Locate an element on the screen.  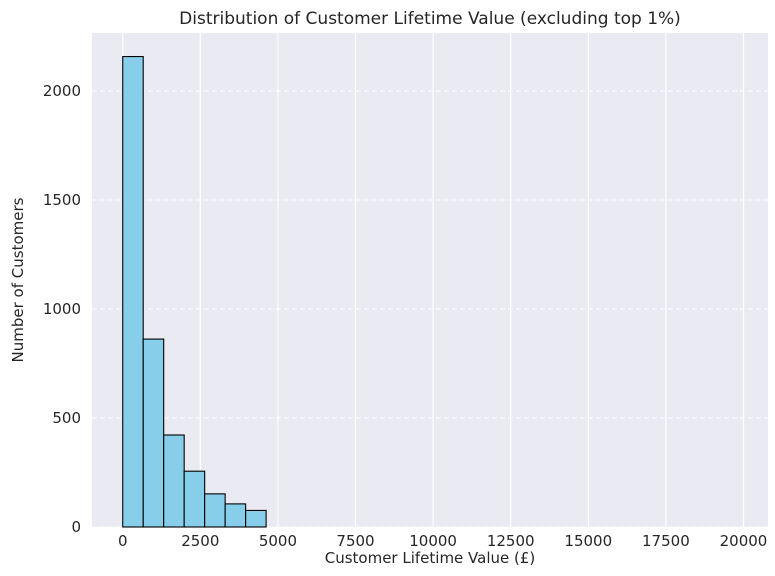
x-tick-label: 10000 is located at coordinates (433, 541).